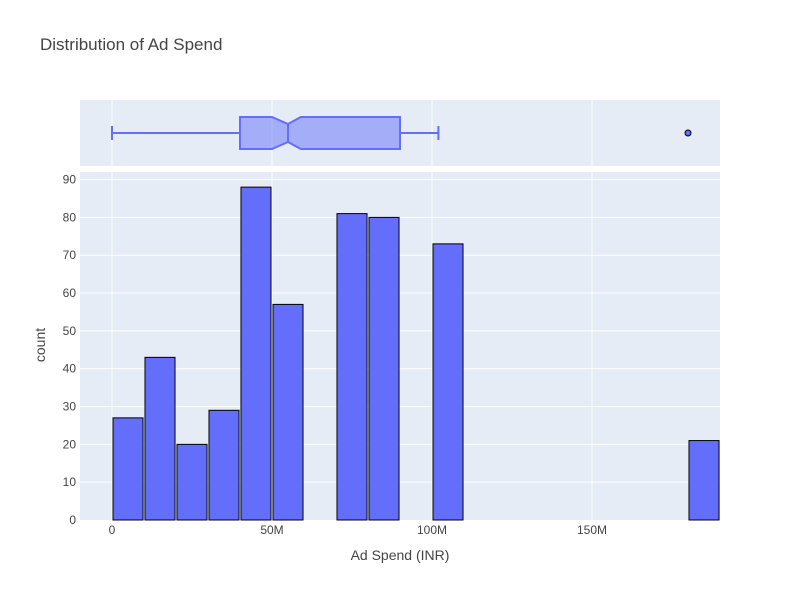 The height and width of the screenshot is (600, 800). I want to click on y-tick-label: 70, so click(70, 255).